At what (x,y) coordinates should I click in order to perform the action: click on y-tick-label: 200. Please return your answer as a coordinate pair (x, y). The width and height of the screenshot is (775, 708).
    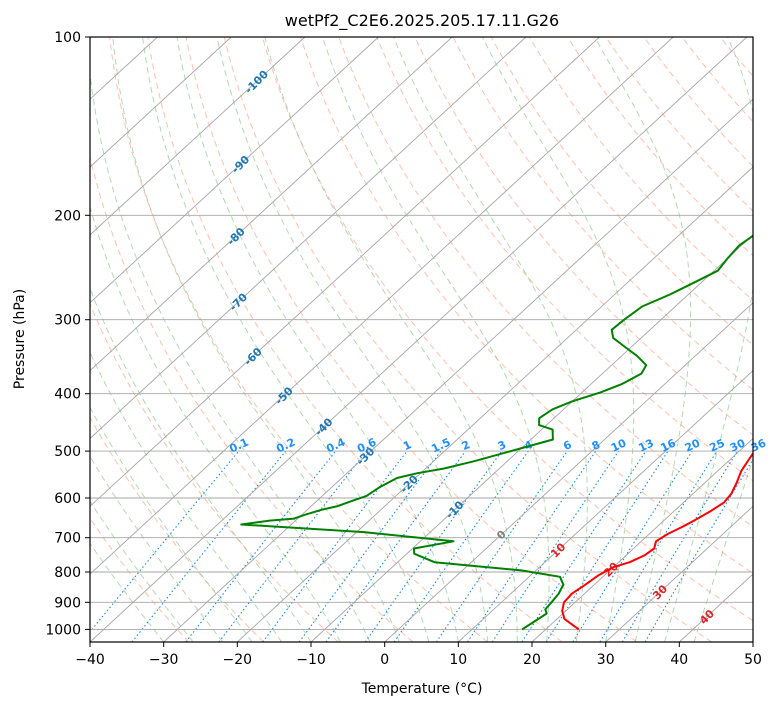
    Looking at the image, I should click on (67, 216).